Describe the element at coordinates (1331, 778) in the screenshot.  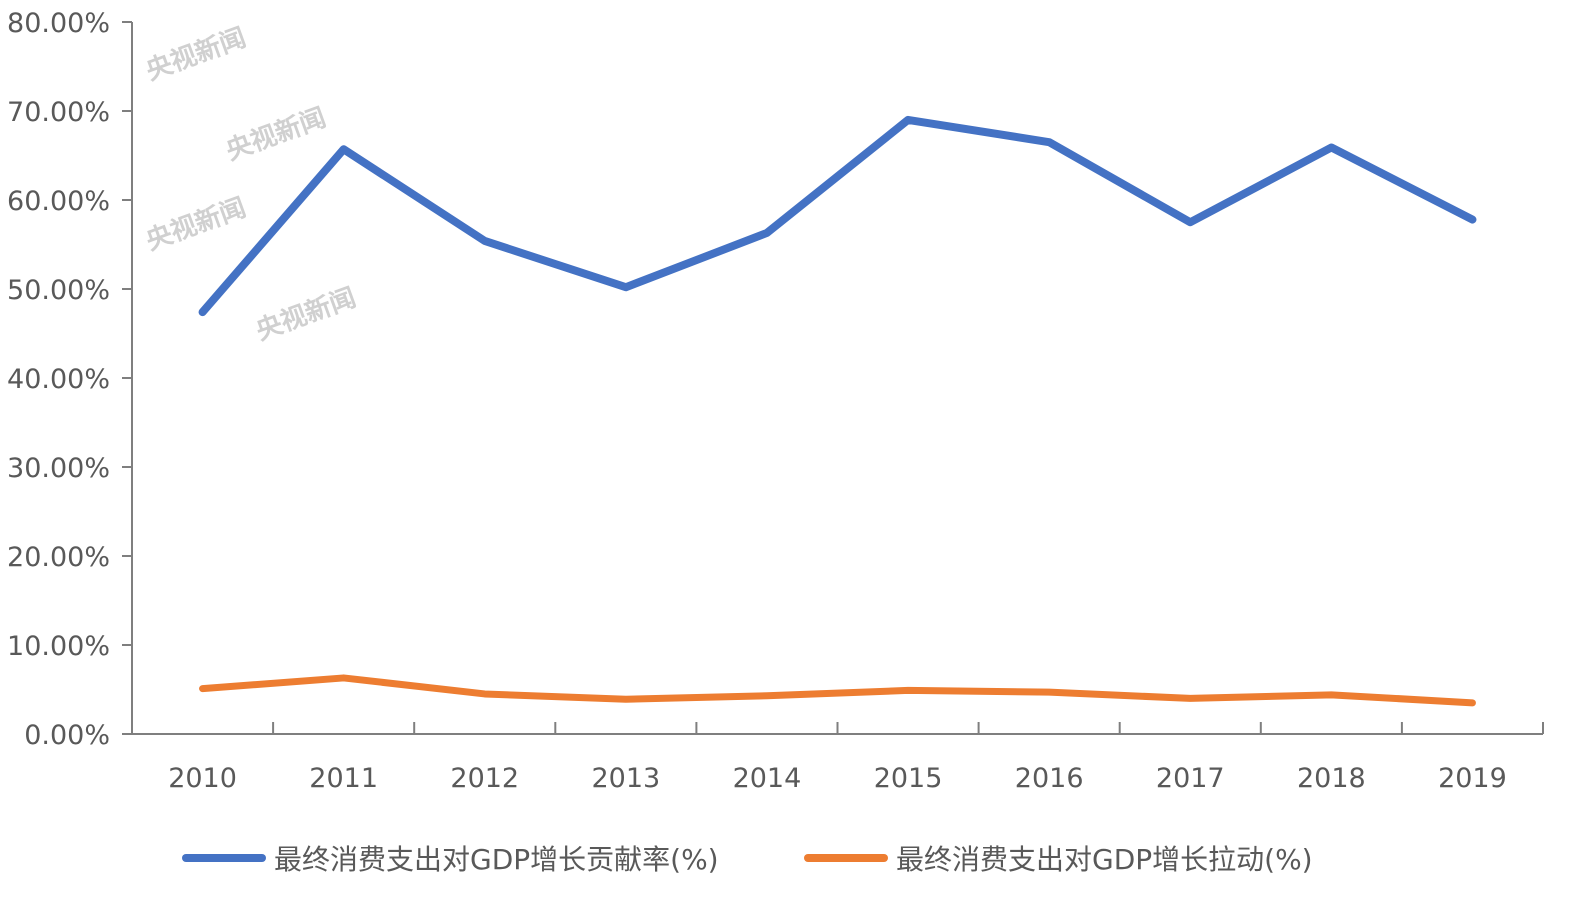
I see `x-tick-label: 2018` at that location.